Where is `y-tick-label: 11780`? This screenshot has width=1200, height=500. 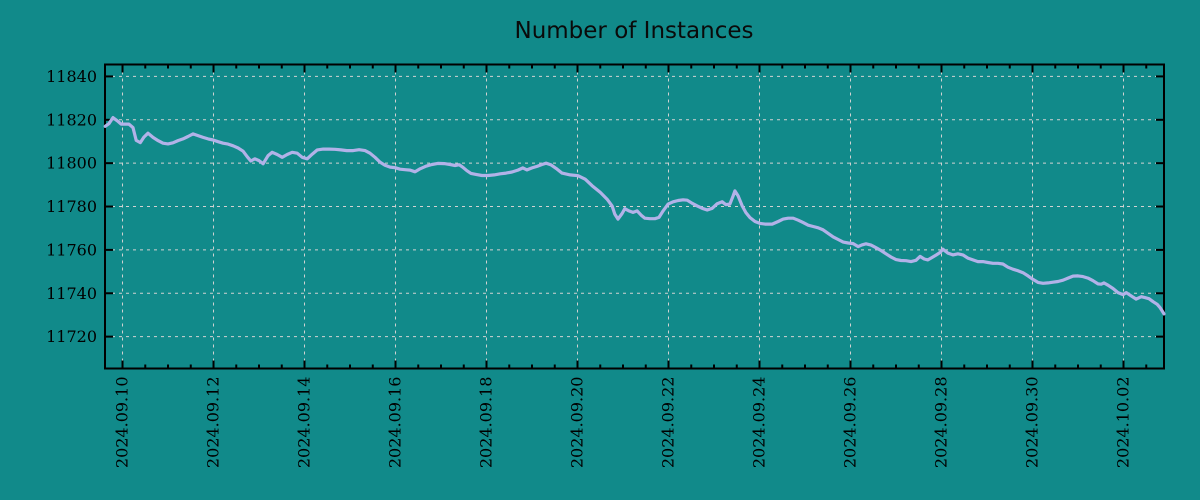
y-tick-label: 11780 is located at coordinates (71, 206).